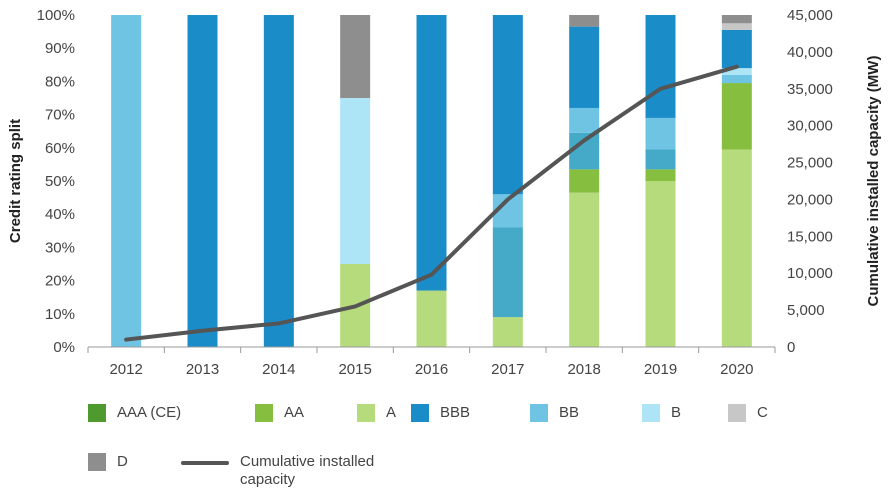 This screenshot has width=895, height=494. I want to click on y-tick-label: 10%, so click(60, 314).